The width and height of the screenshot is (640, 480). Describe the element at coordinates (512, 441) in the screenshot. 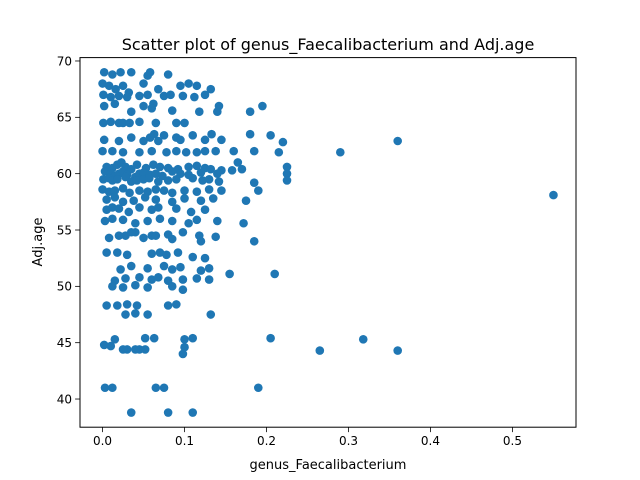

I see `x-tick-label: 0.5` at that location.